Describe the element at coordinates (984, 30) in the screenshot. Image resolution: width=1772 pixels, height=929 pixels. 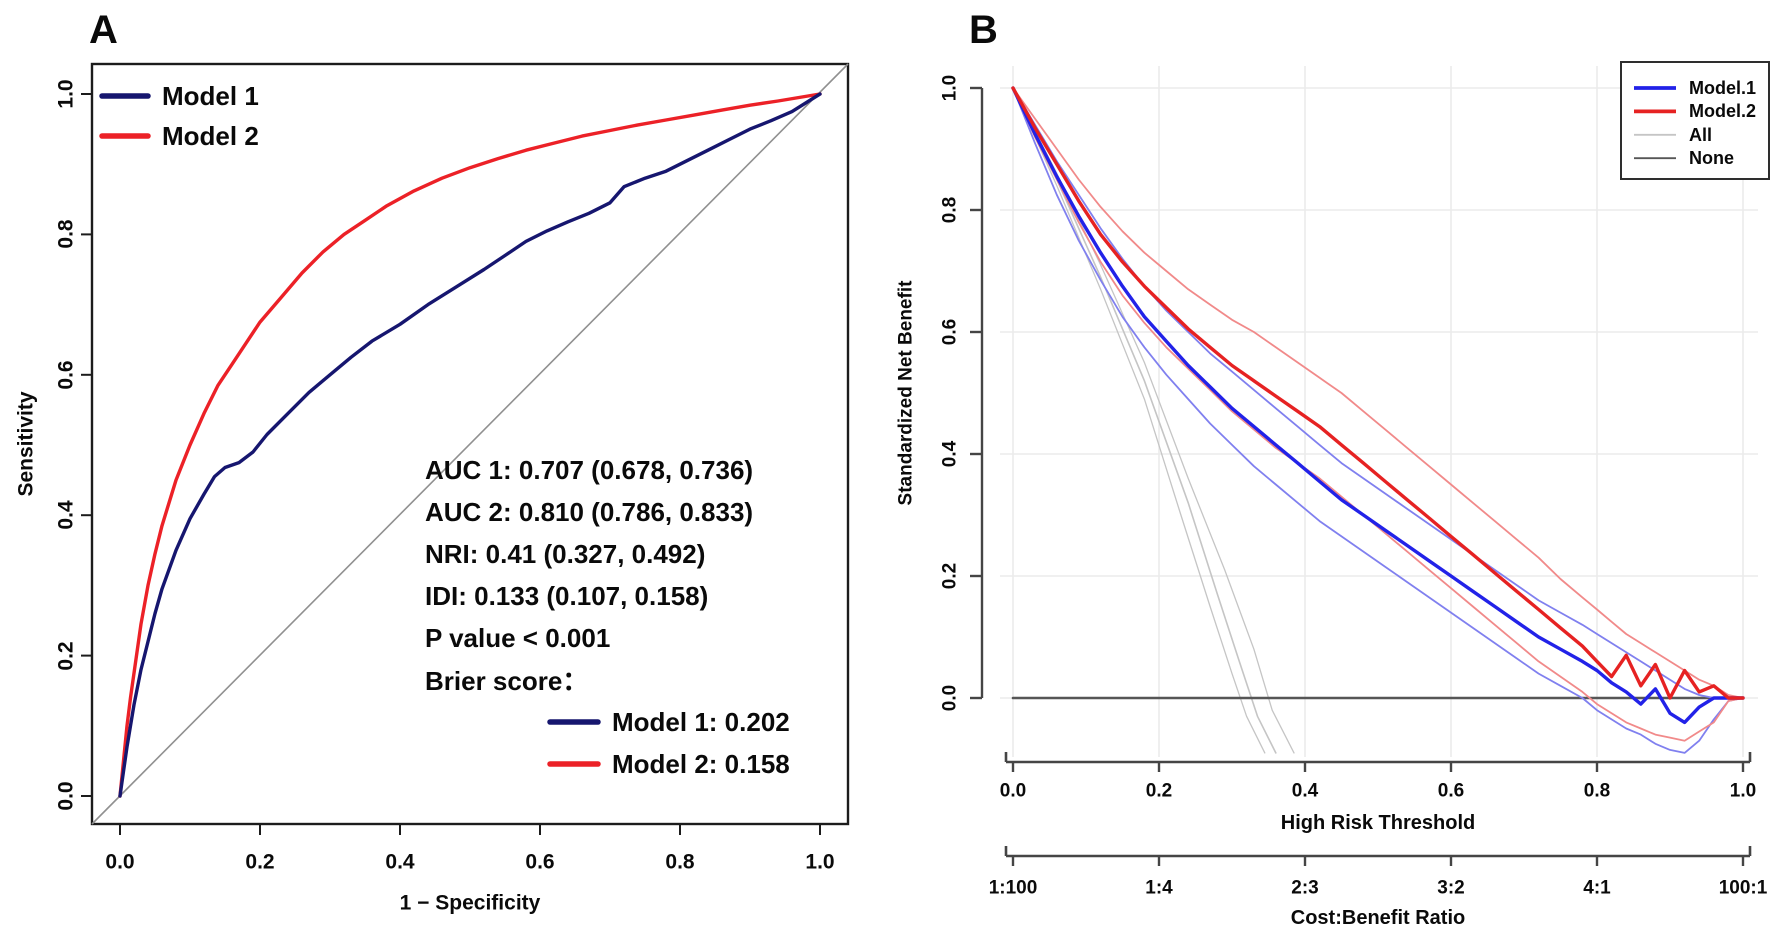
I see `panel-b-label: B` at that location.